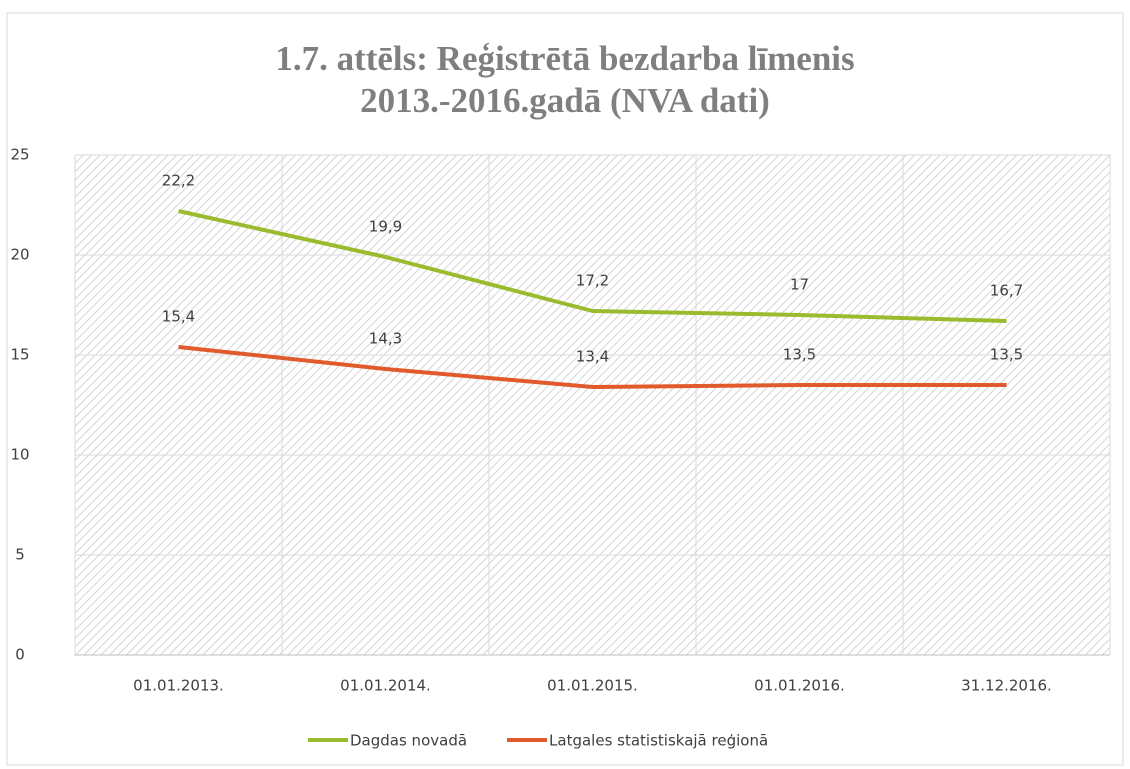  What do you see at coordinates (19, 155) in the screenshot?
I see `y-tick-label: 25` at bounding box center [19, 155].